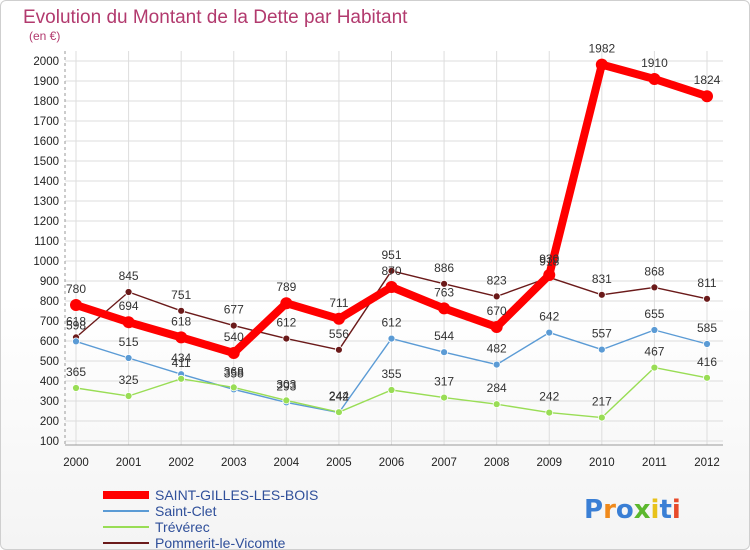 The height and width of the screenshot is (550, 750). What do you see at coordinates (497, 388) in the screenshot?
I see `data-label: 284` at bounding box center [497, 388].